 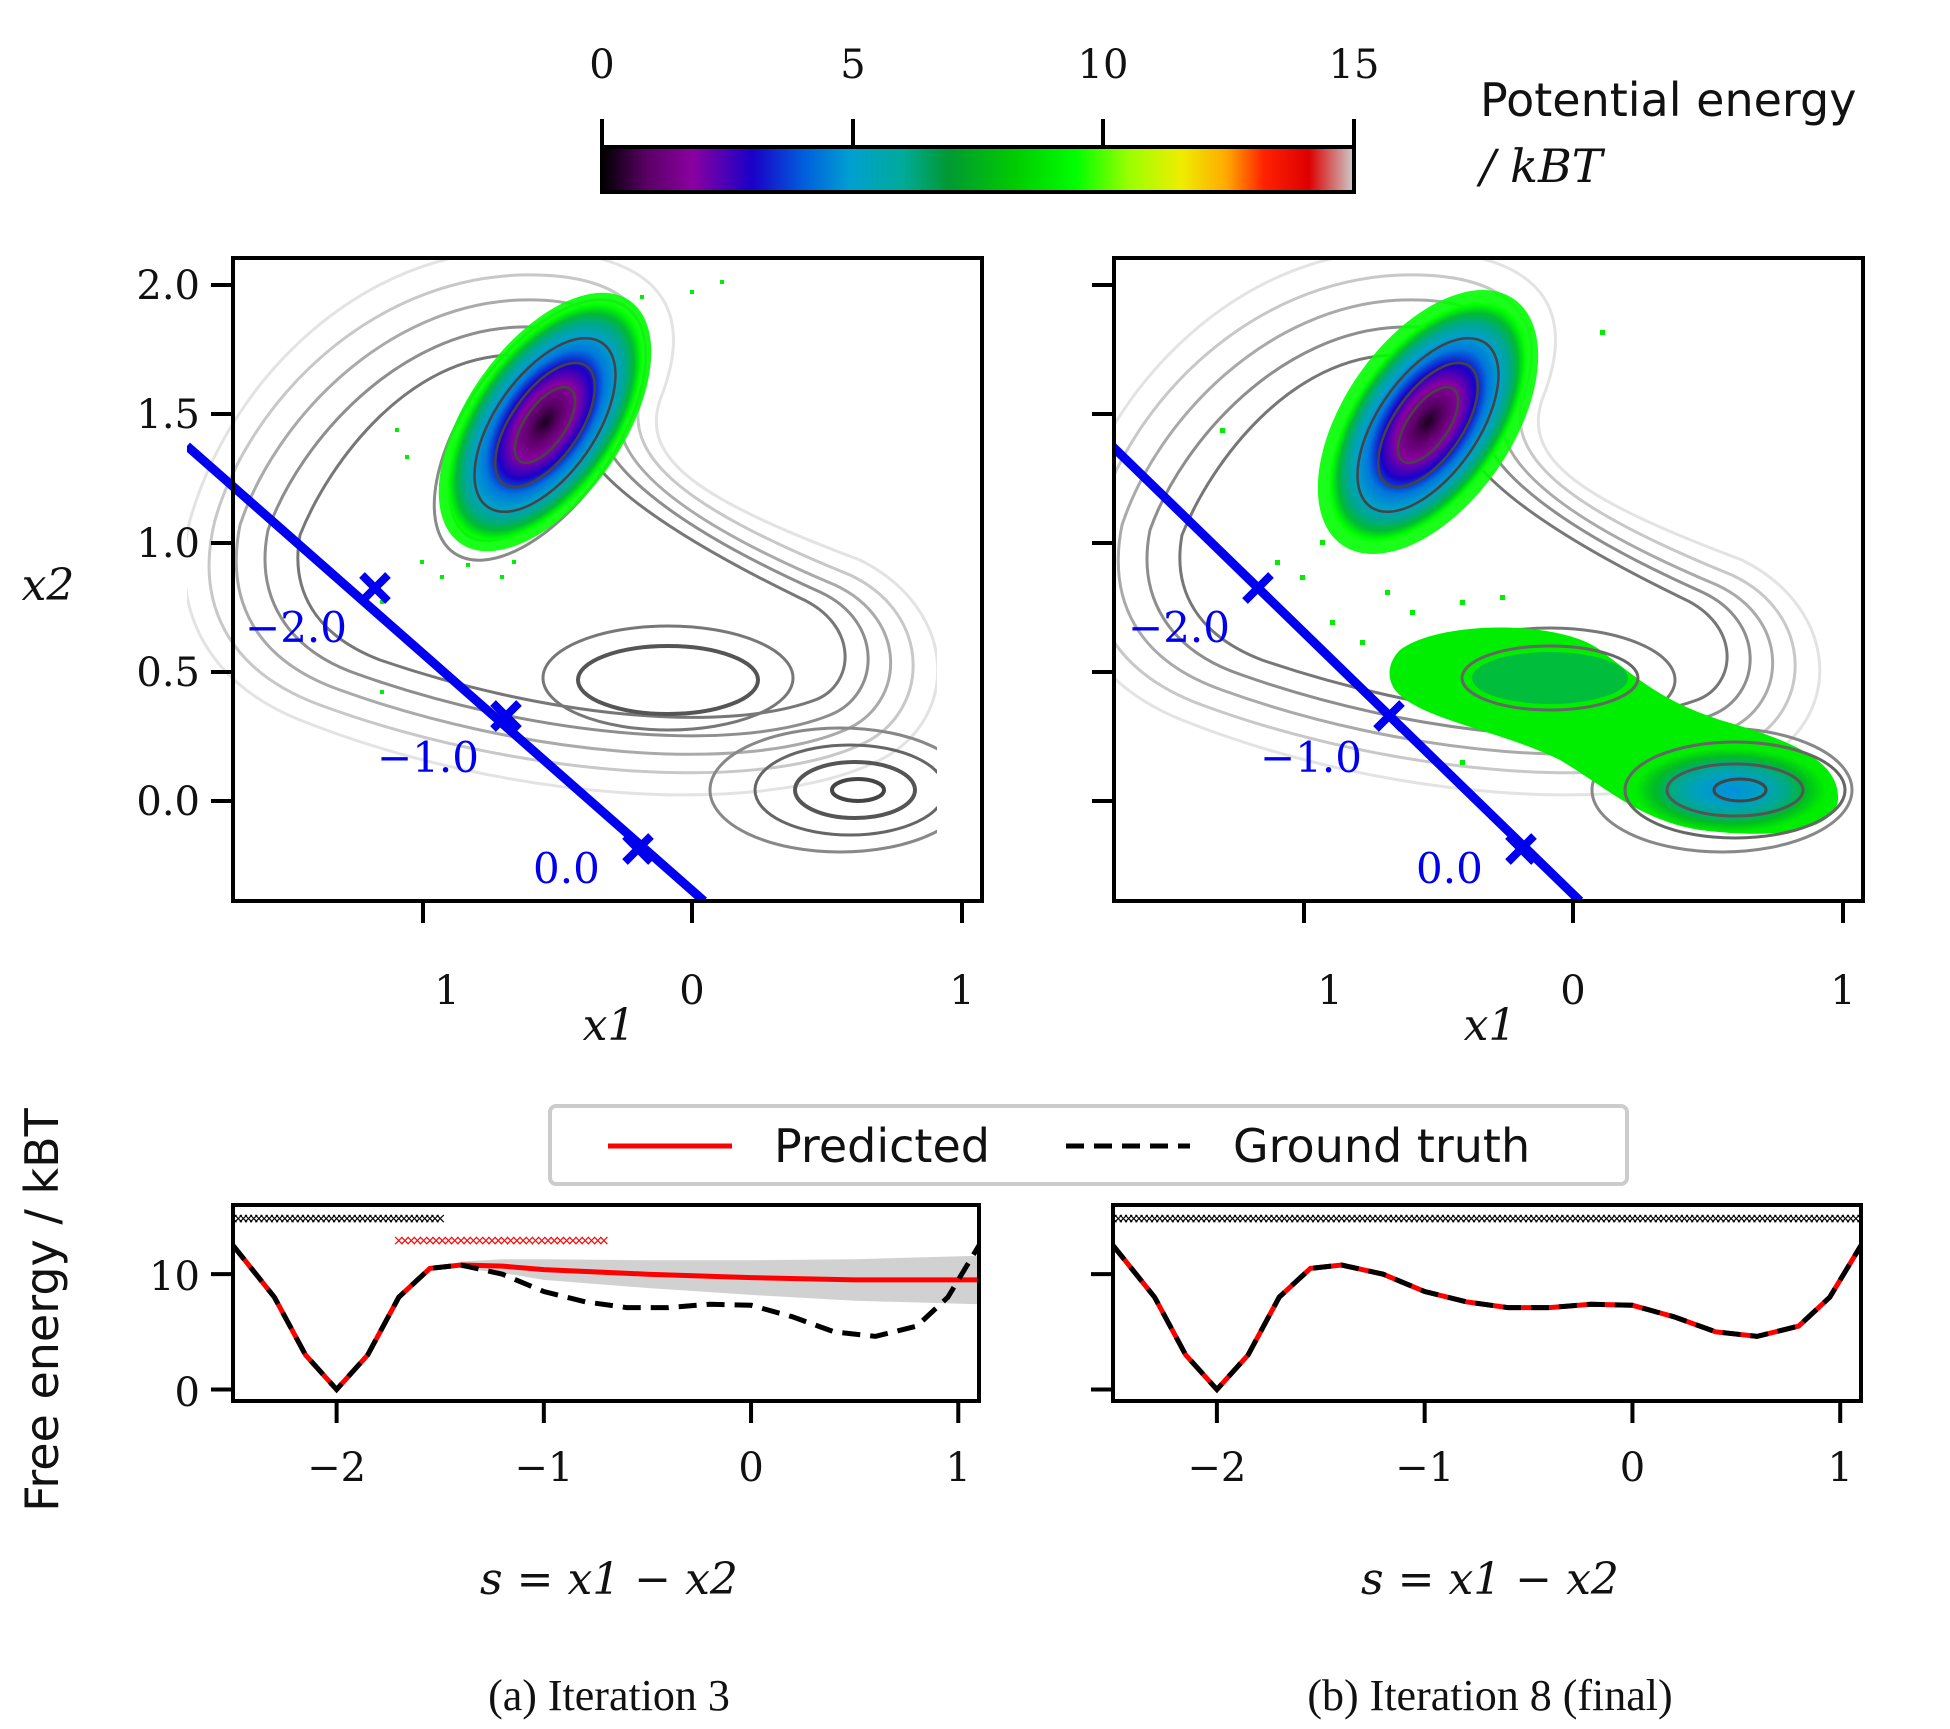 What do you see at coordinates (1348, 671) in the screenshot?
I see `panel-b-cv-line` at bounding box center [1348, 671].